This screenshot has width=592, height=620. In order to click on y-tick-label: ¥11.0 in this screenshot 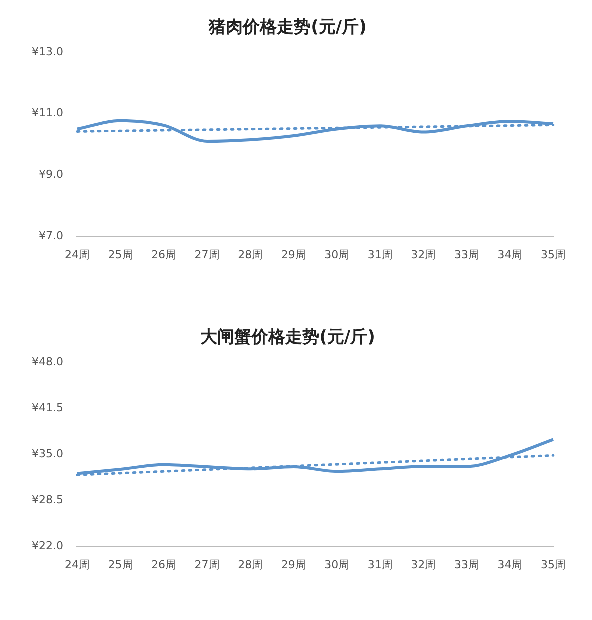, I will do `click(48, 113)`.